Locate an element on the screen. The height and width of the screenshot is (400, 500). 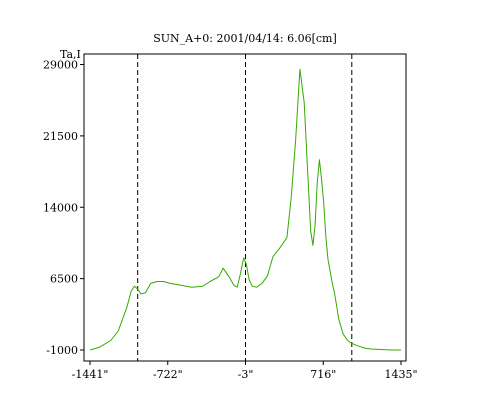
chart-title: SUN_A+0: 2001/04/14: 6.06[cm] is located at coordinates (245, 38).